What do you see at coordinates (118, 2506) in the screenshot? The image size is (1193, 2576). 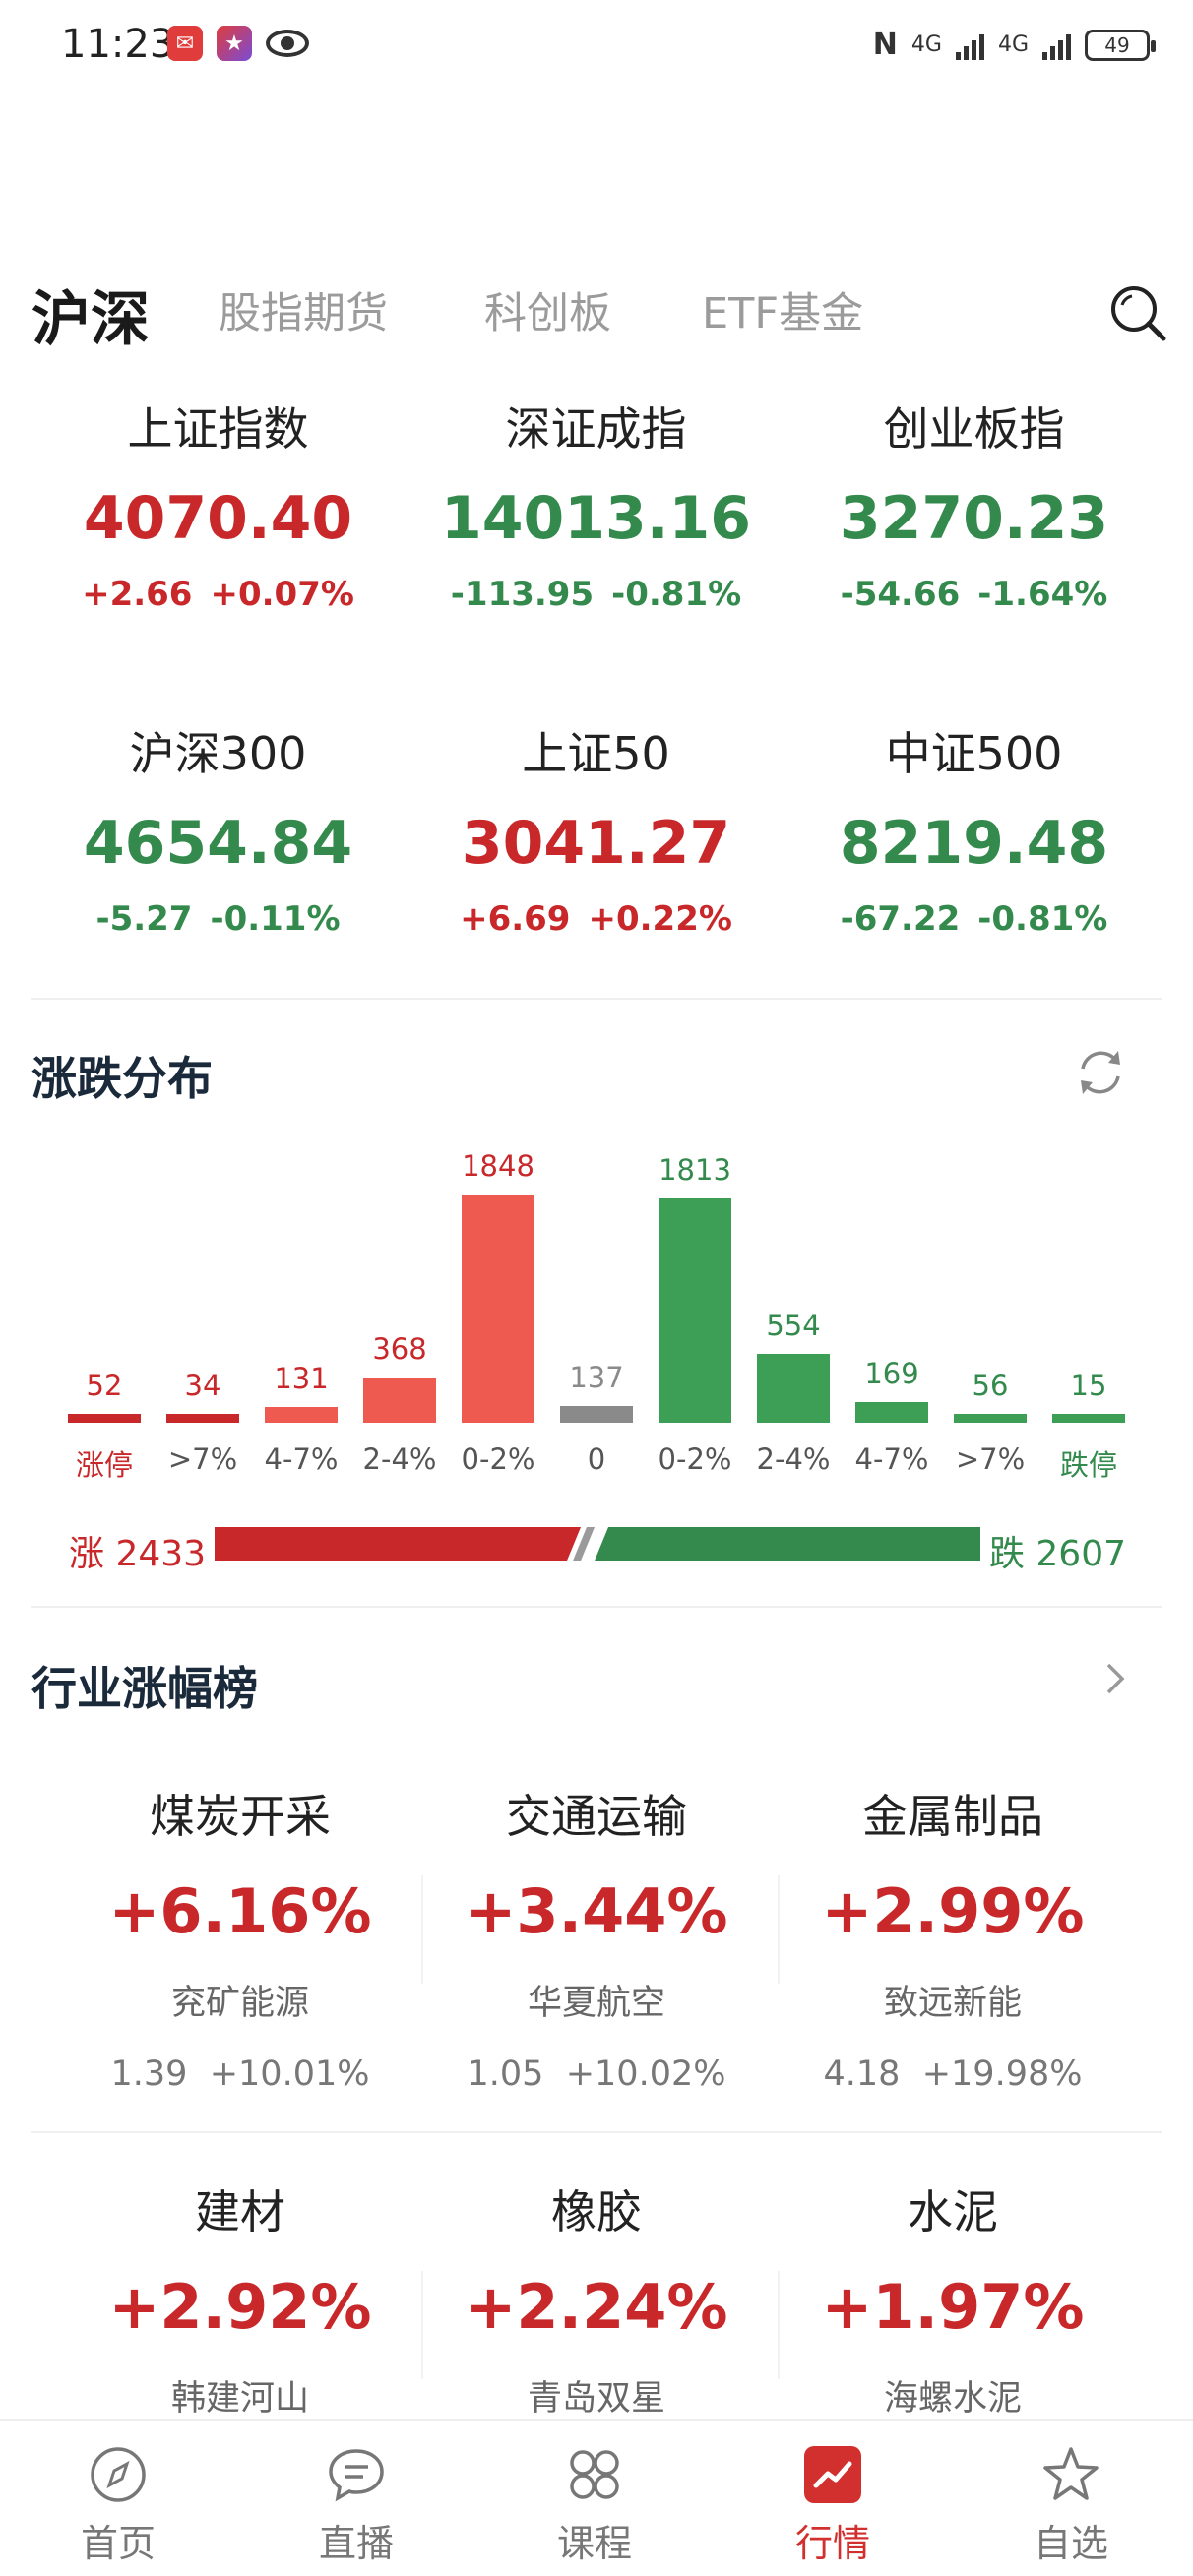 I see `nav-home: 首页` at bounding box center [118, 2506].